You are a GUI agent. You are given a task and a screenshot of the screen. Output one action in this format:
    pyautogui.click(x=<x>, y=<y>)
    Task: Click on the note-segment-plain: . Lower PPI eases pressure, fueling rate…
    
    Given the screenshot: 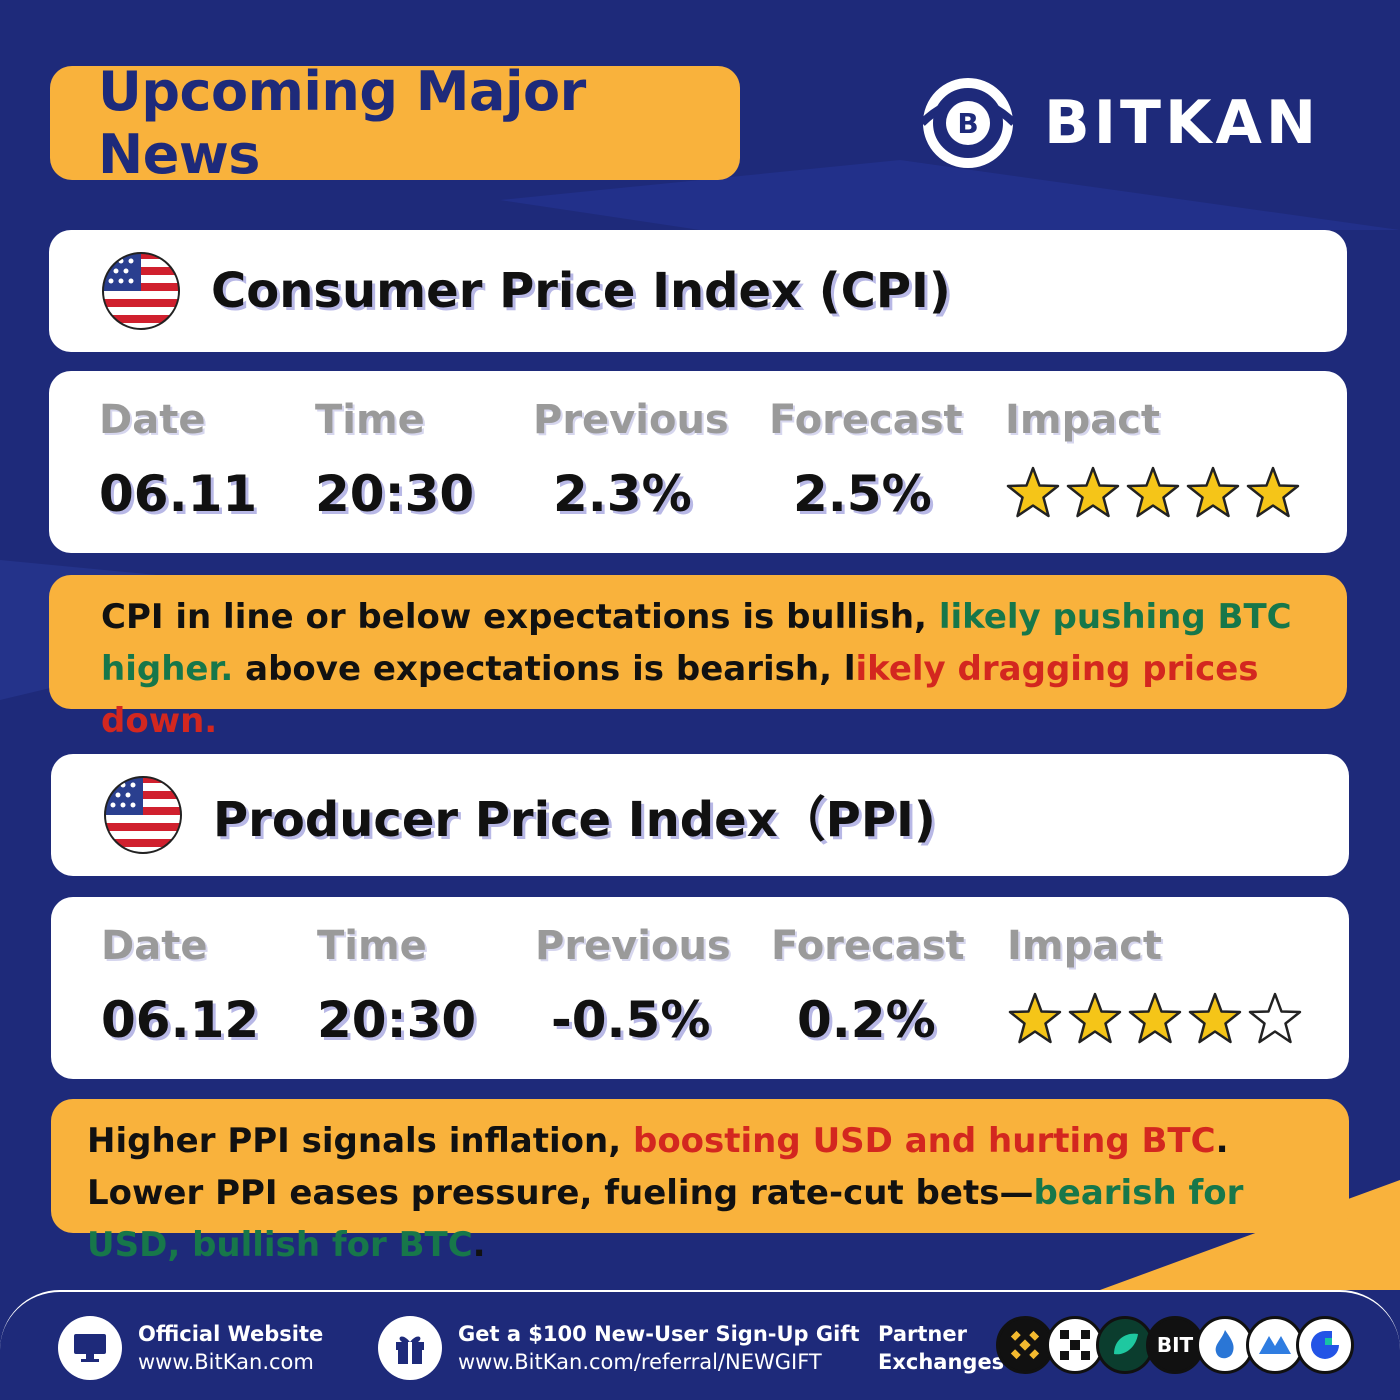 What is the action you would take?
    pyautogui.click(x=658, y=1167)
    